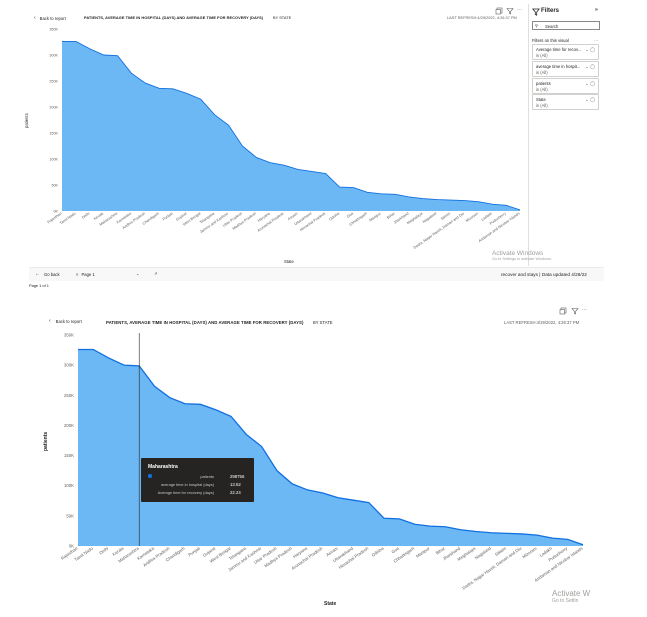 This screenshot has width=647, height=617. Describe the element at coordinates (289, 261) in the screenshot. I see `x-axis-title: State` at that location.